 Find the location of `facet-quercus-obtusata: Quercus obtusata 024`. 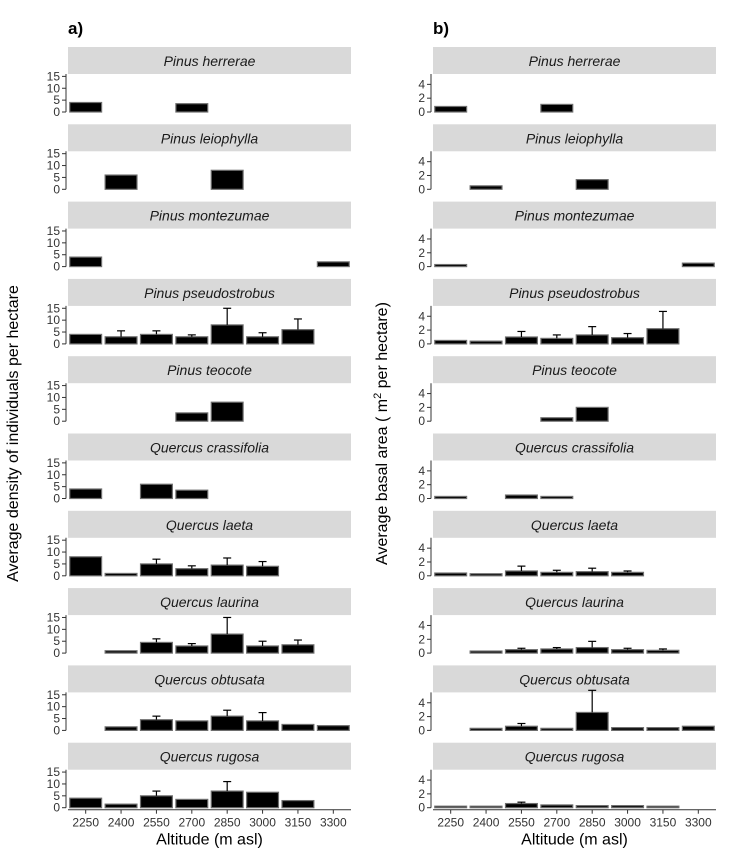

facet-quercus-obtusata: Quercus obtusata 024 is located at coordinates (567, 701).